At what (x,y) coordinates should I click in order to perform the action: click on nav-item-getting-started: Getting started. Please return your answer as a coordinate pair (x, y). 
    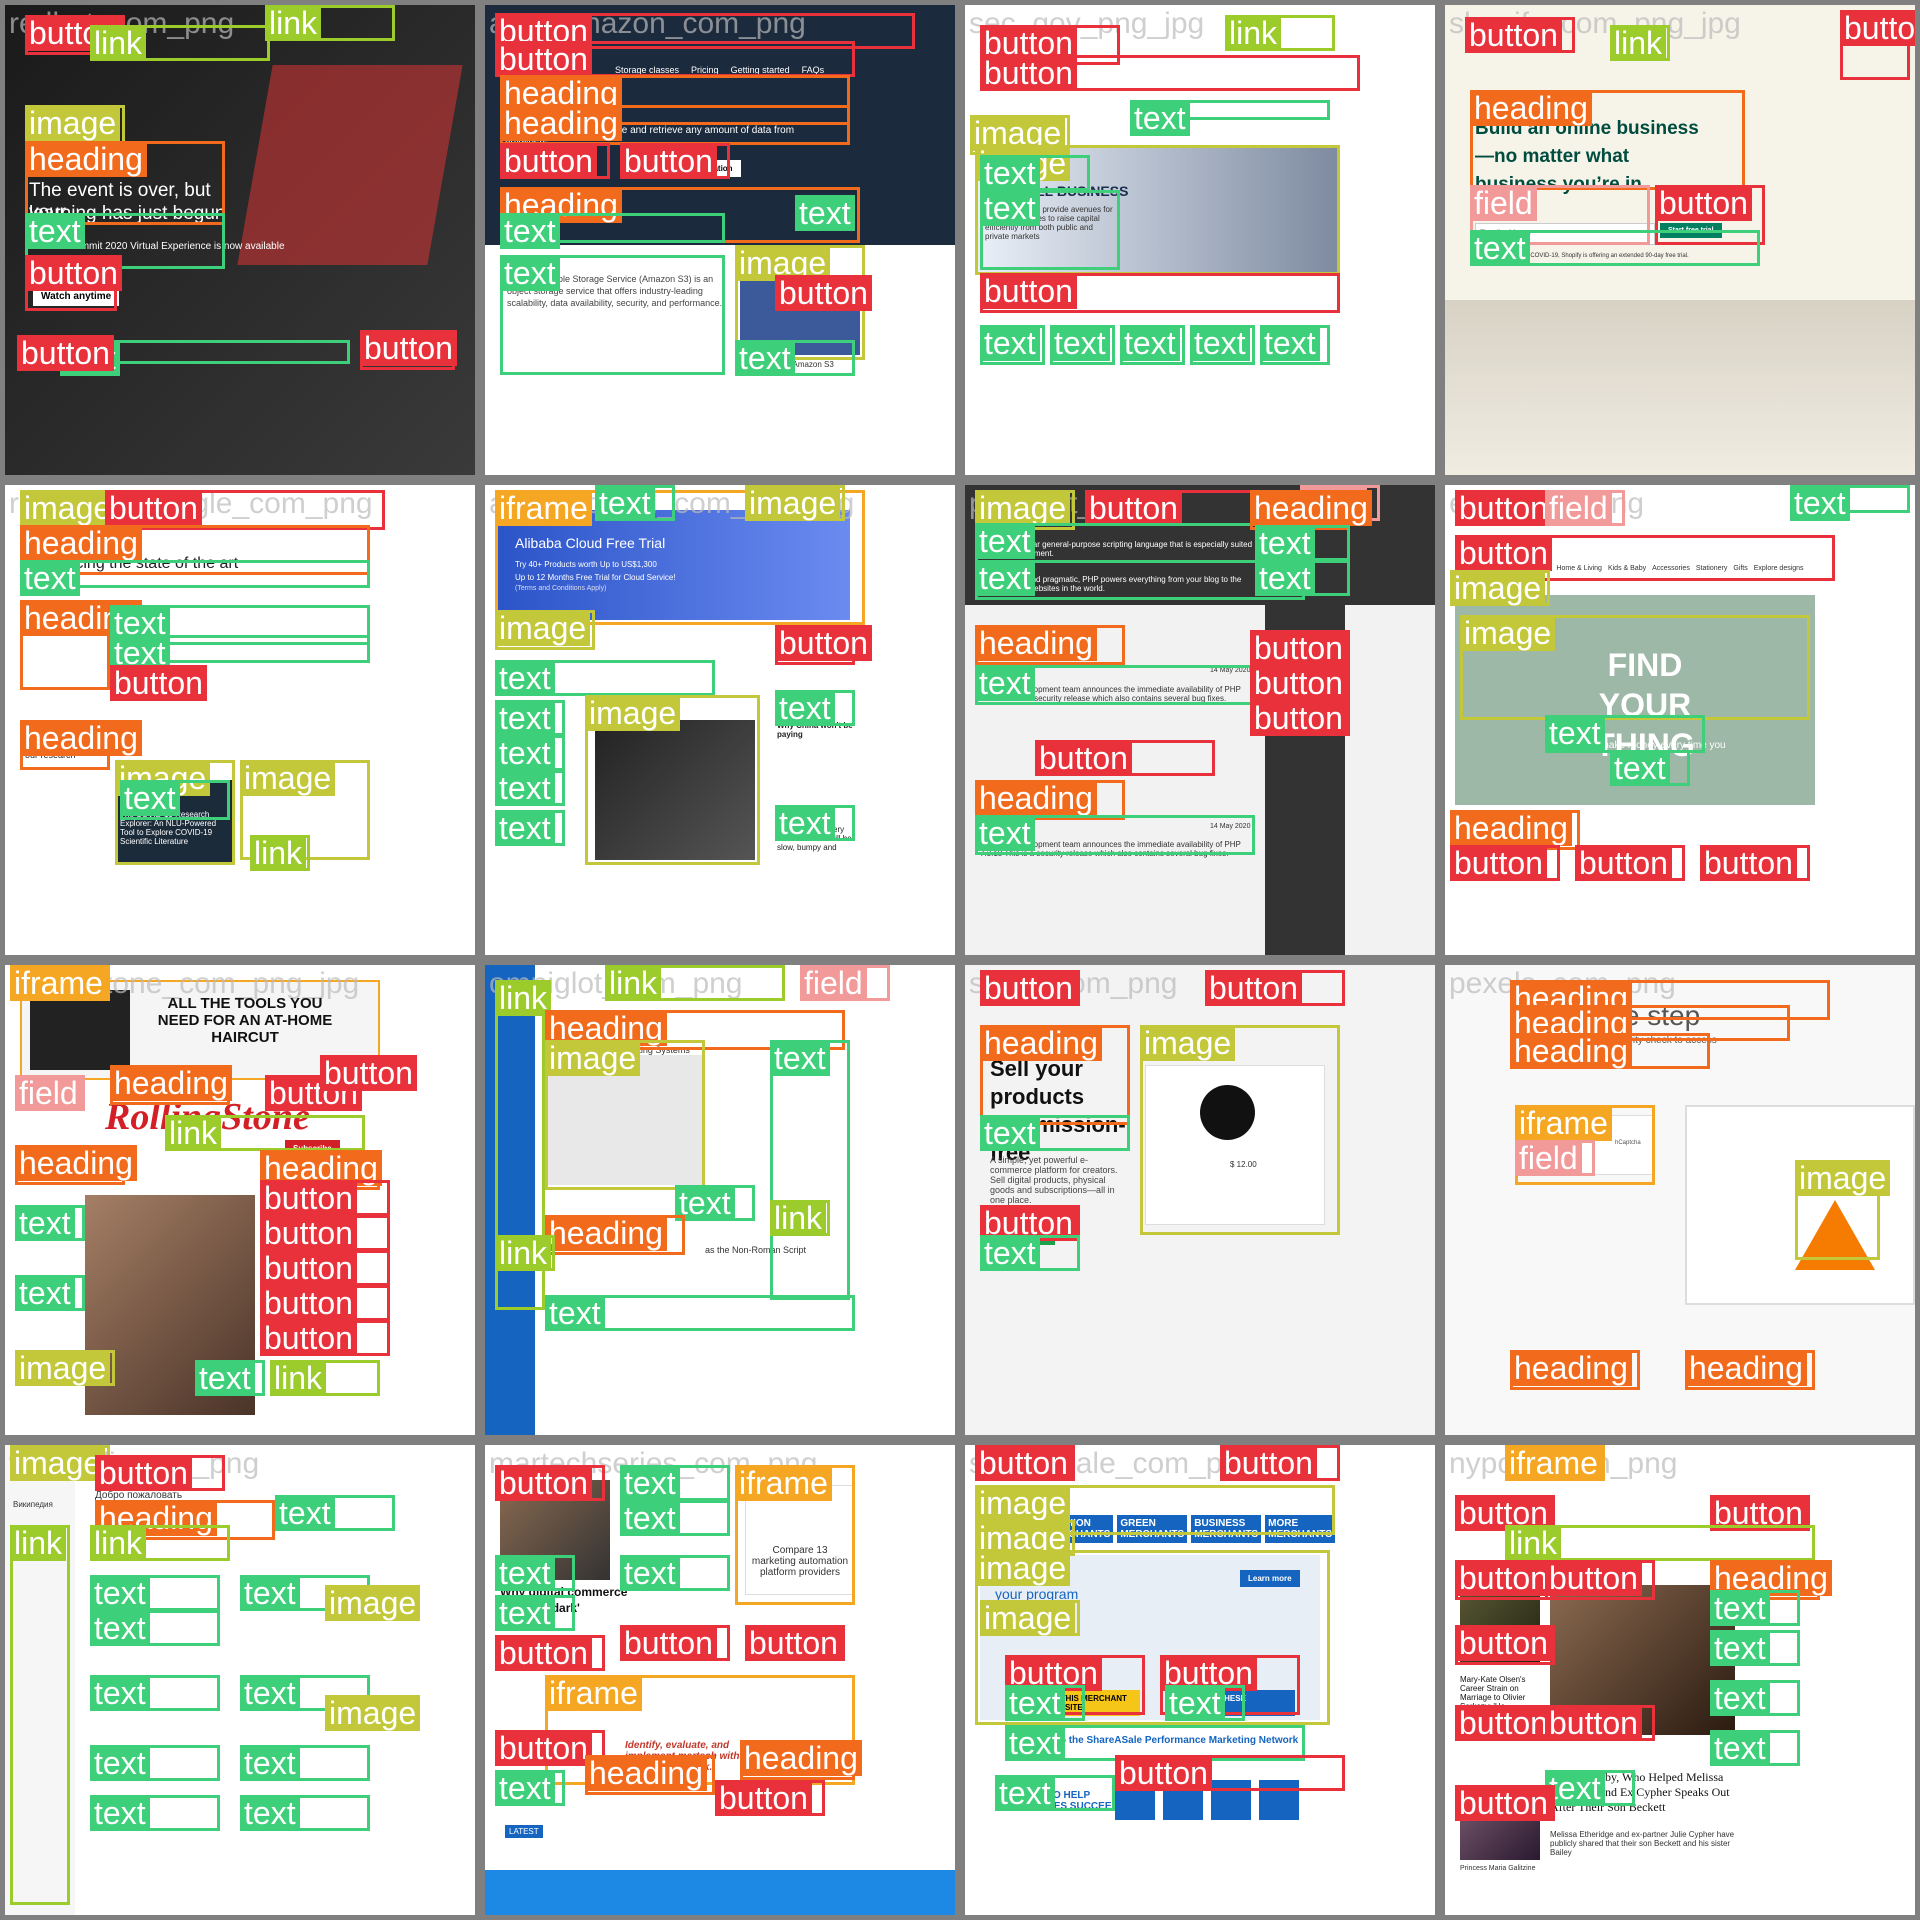
    Looking at the image, I should click on (760, 70).